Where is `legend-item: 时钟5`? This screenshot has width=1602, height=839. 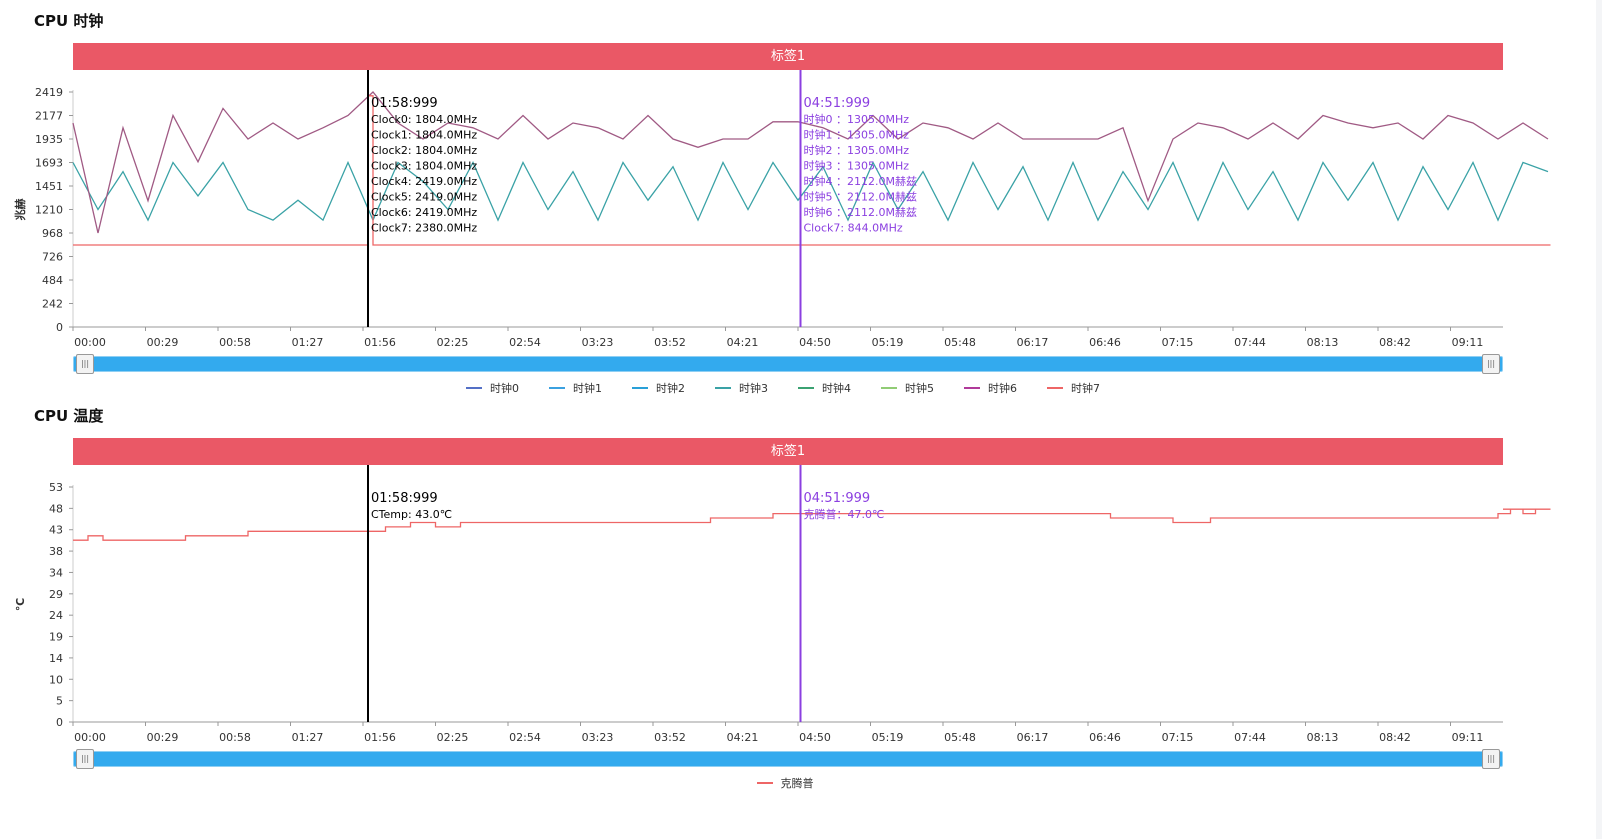 legend-item: 时钟5 is located at coordinates (922, 388).